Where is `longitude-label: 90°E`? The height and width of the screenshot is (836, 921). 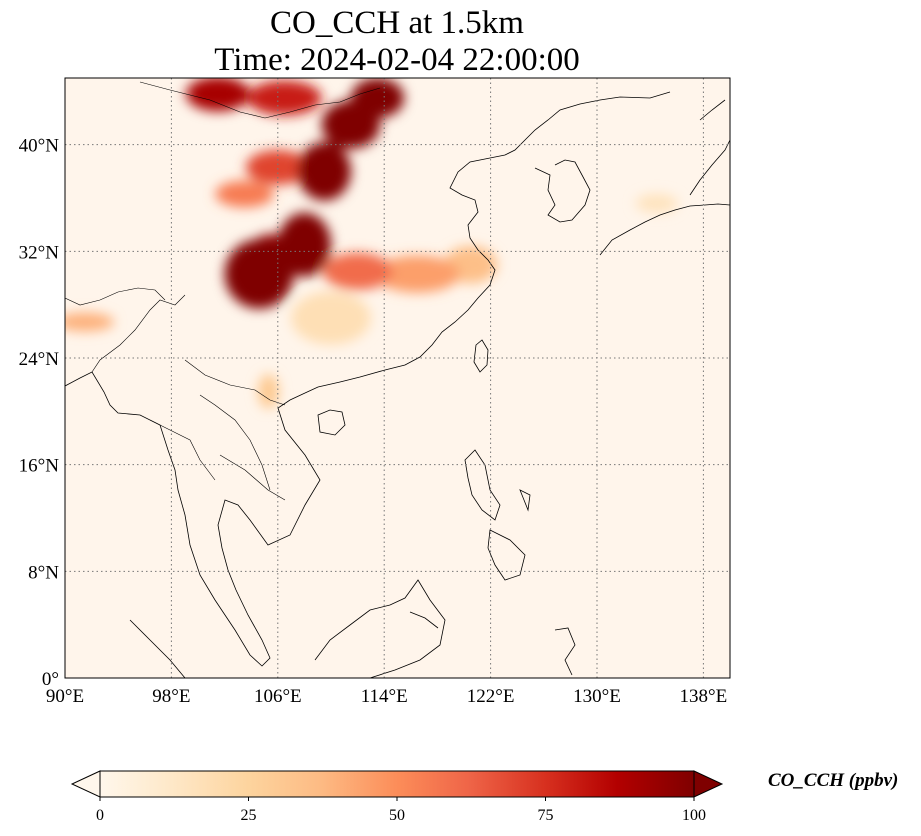 longitude-label: 90°E is located at coordinates (65, 696).